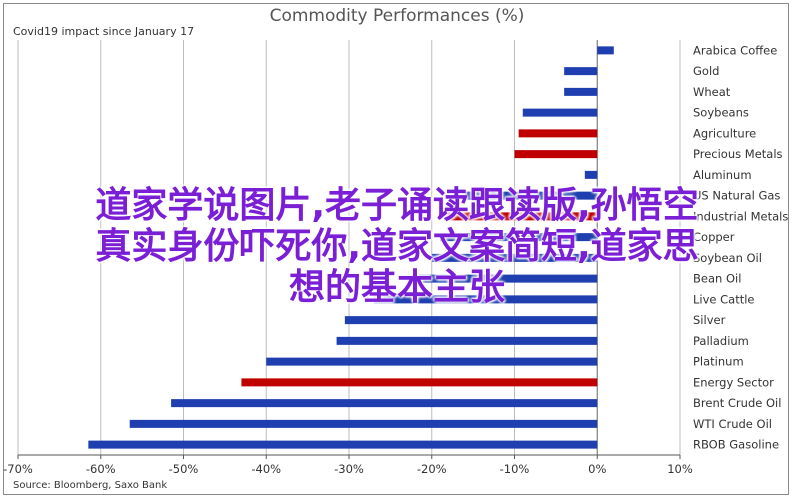 The height and width of the screenshot is (500, 794). What do you see at coordinates (717, 279) in the screenshot?
I see `category-label: Bean Oil` at bounding box center [717, 279].